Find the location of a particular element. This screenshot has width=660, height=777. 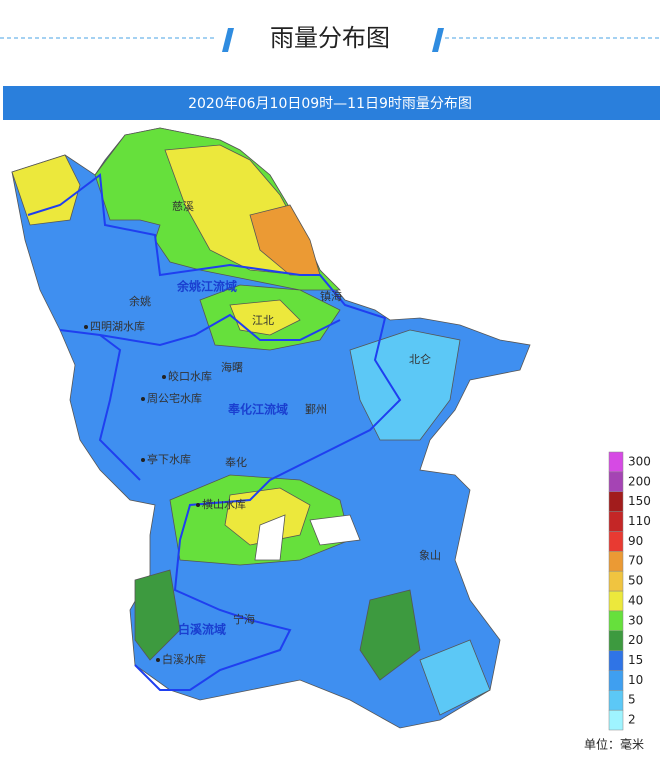

legend-unit: 单位：毫米 is located at coordinates (614, 744).